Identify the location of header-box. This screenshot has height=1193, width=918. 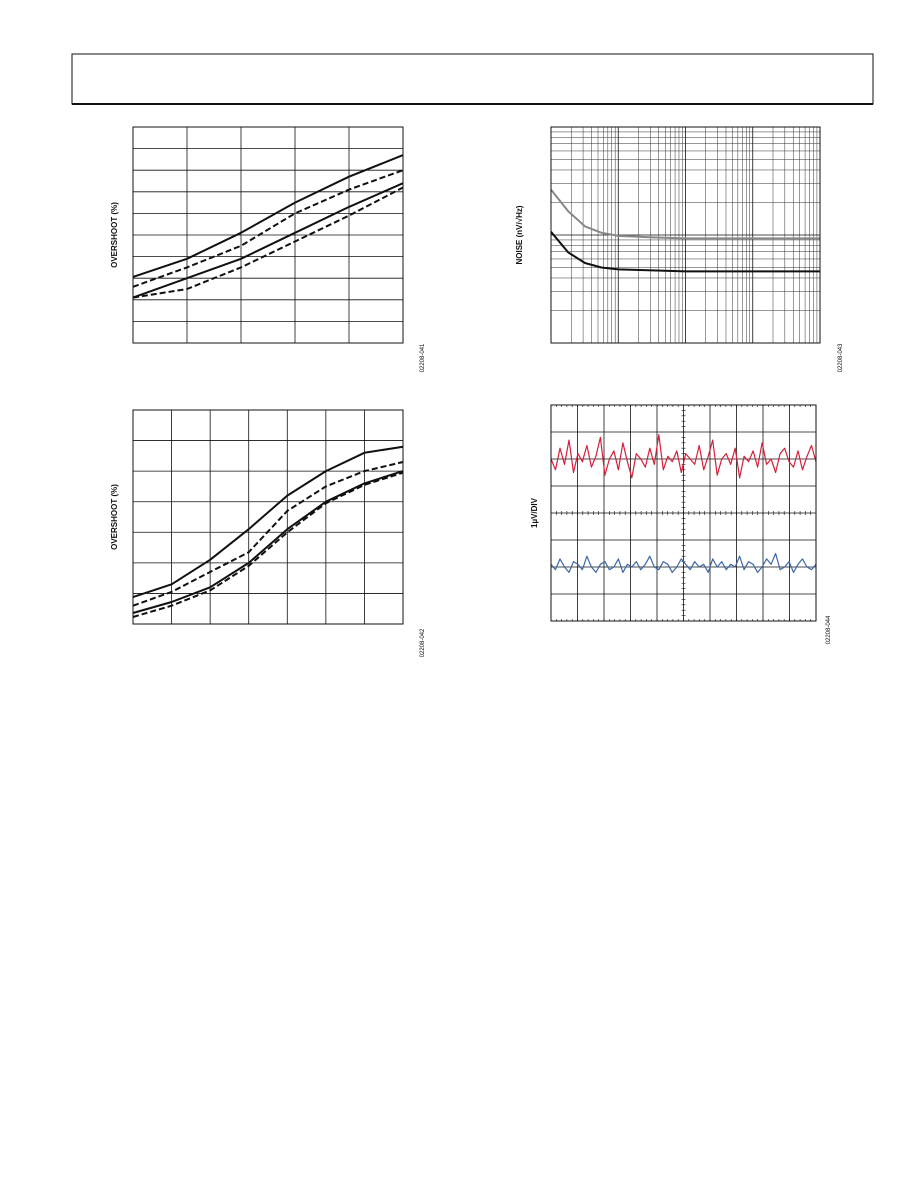
(472, 79).